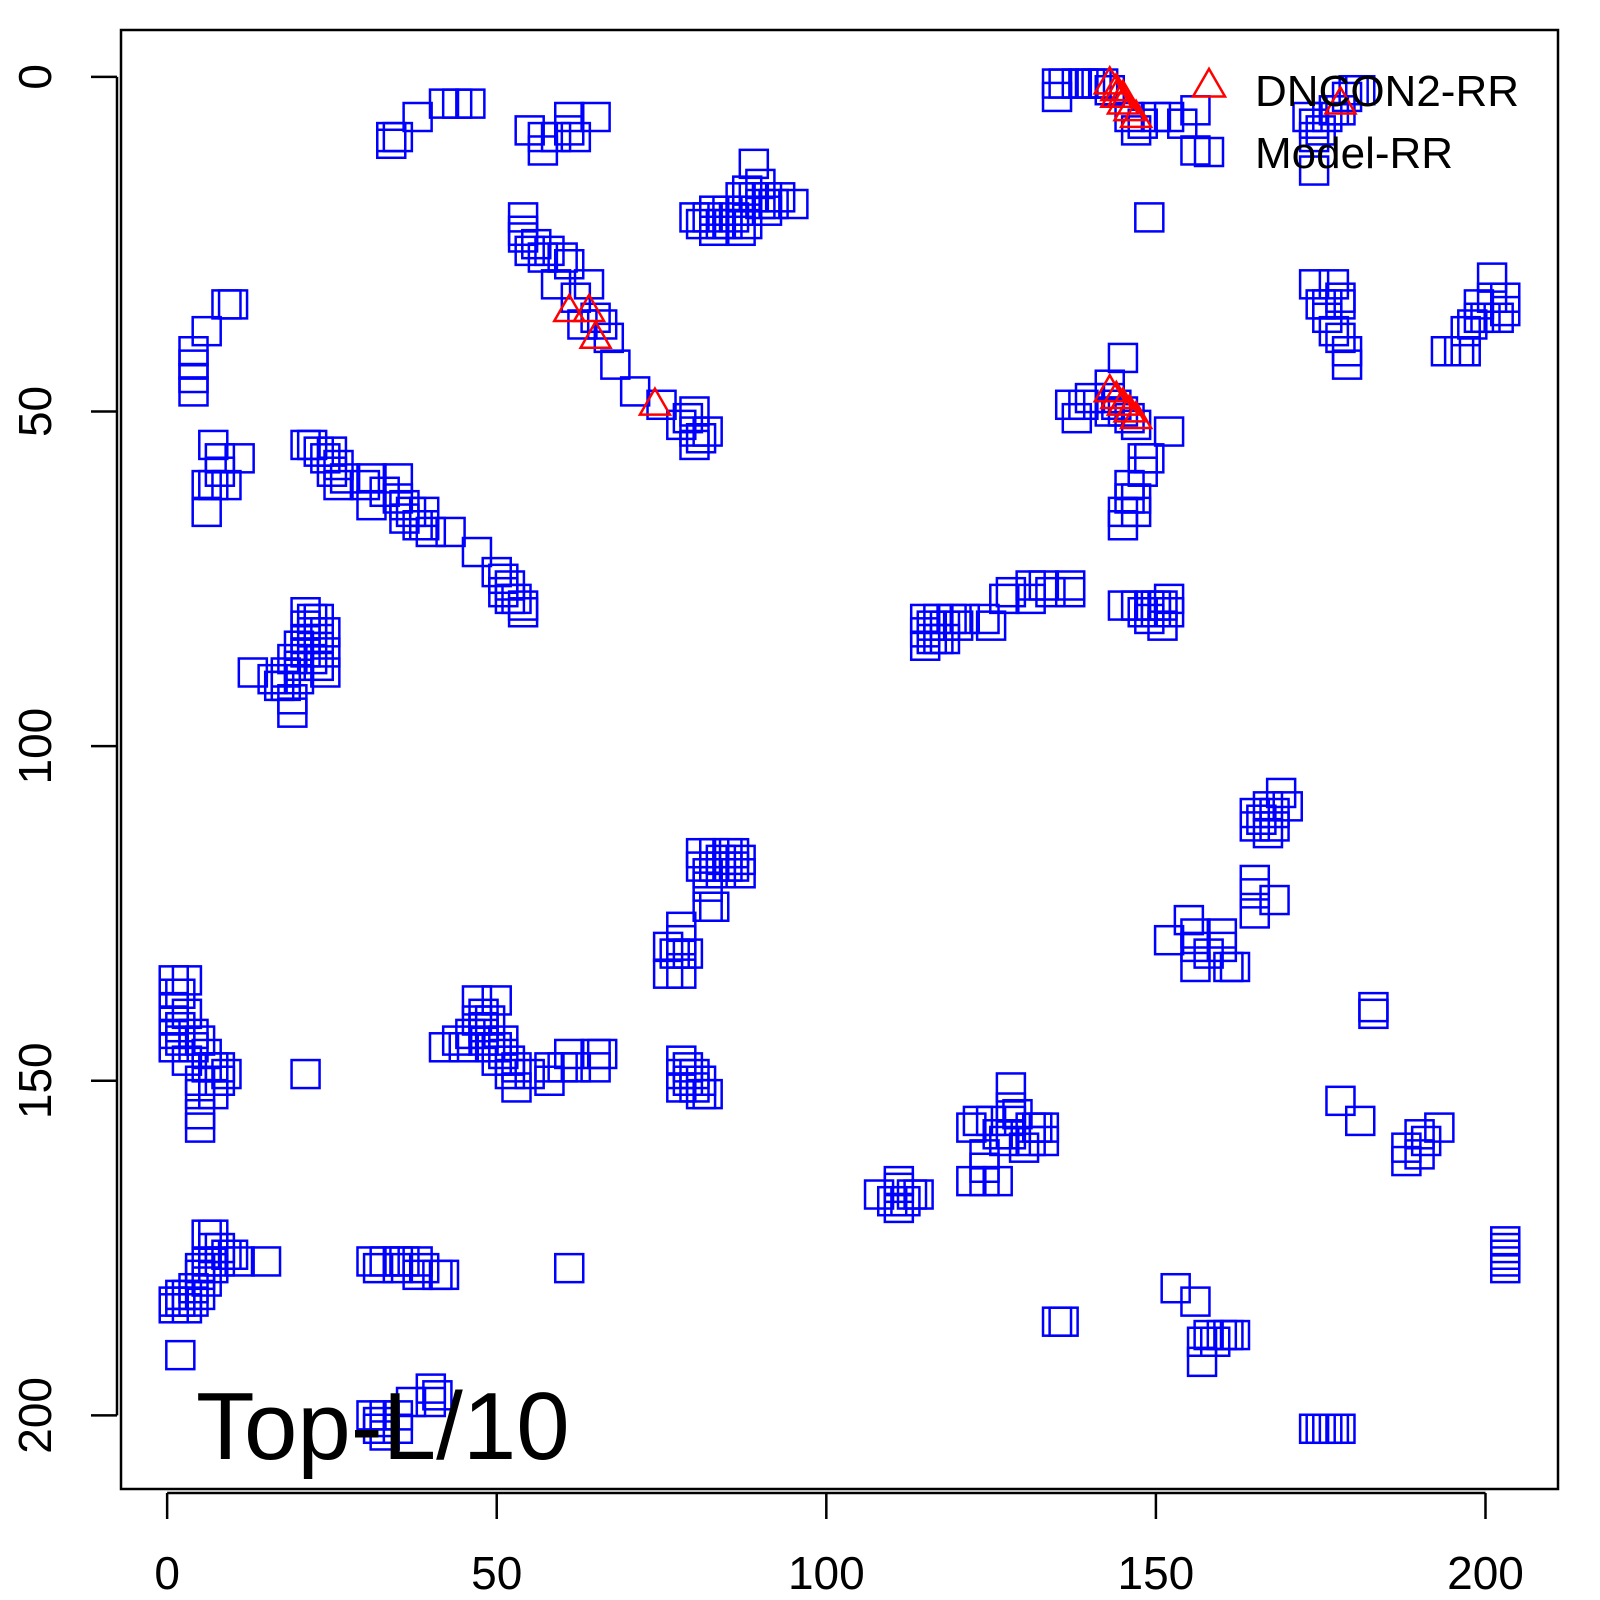 The width and height of the screenshot is (1600, 1600). Describe the element at coordinates (1485, 1573) in the screenshot. I see `x-tick-label: 200` at that location.